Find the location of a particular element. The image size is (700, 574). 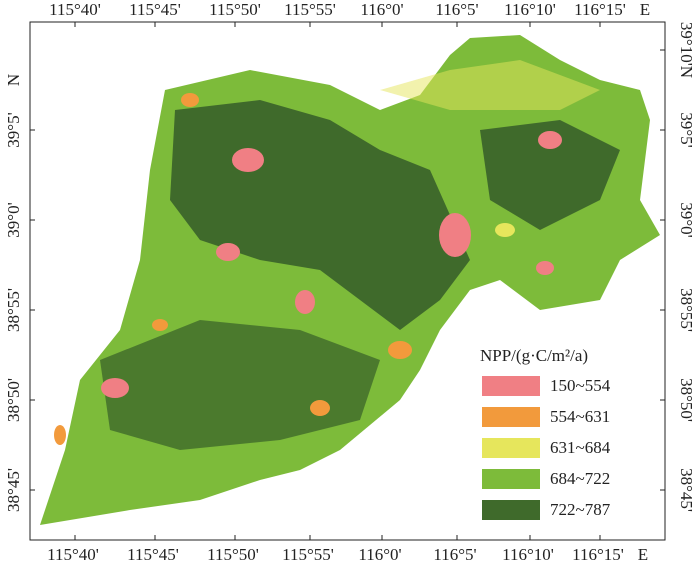

right-label: 39°5' is located at coordinates (686, 129).